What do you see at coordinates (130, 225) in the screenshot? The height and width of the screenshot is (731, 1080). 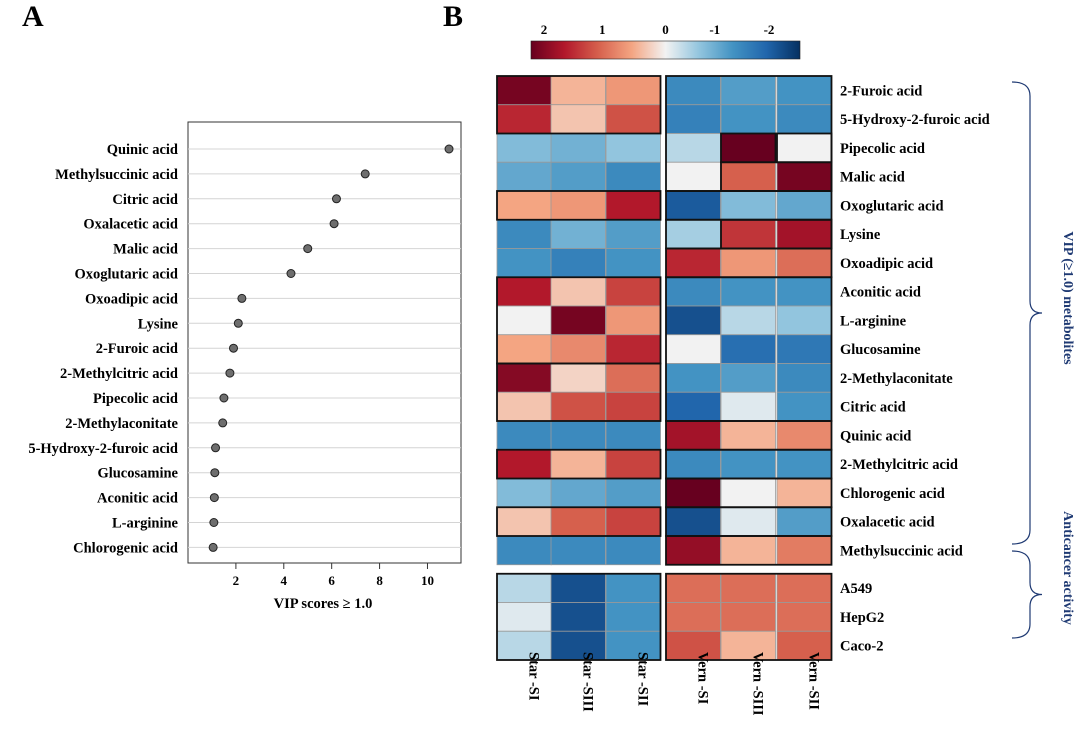 I see `y-tick-label: Oxalacetic acid` at bounding box center [130, 225].